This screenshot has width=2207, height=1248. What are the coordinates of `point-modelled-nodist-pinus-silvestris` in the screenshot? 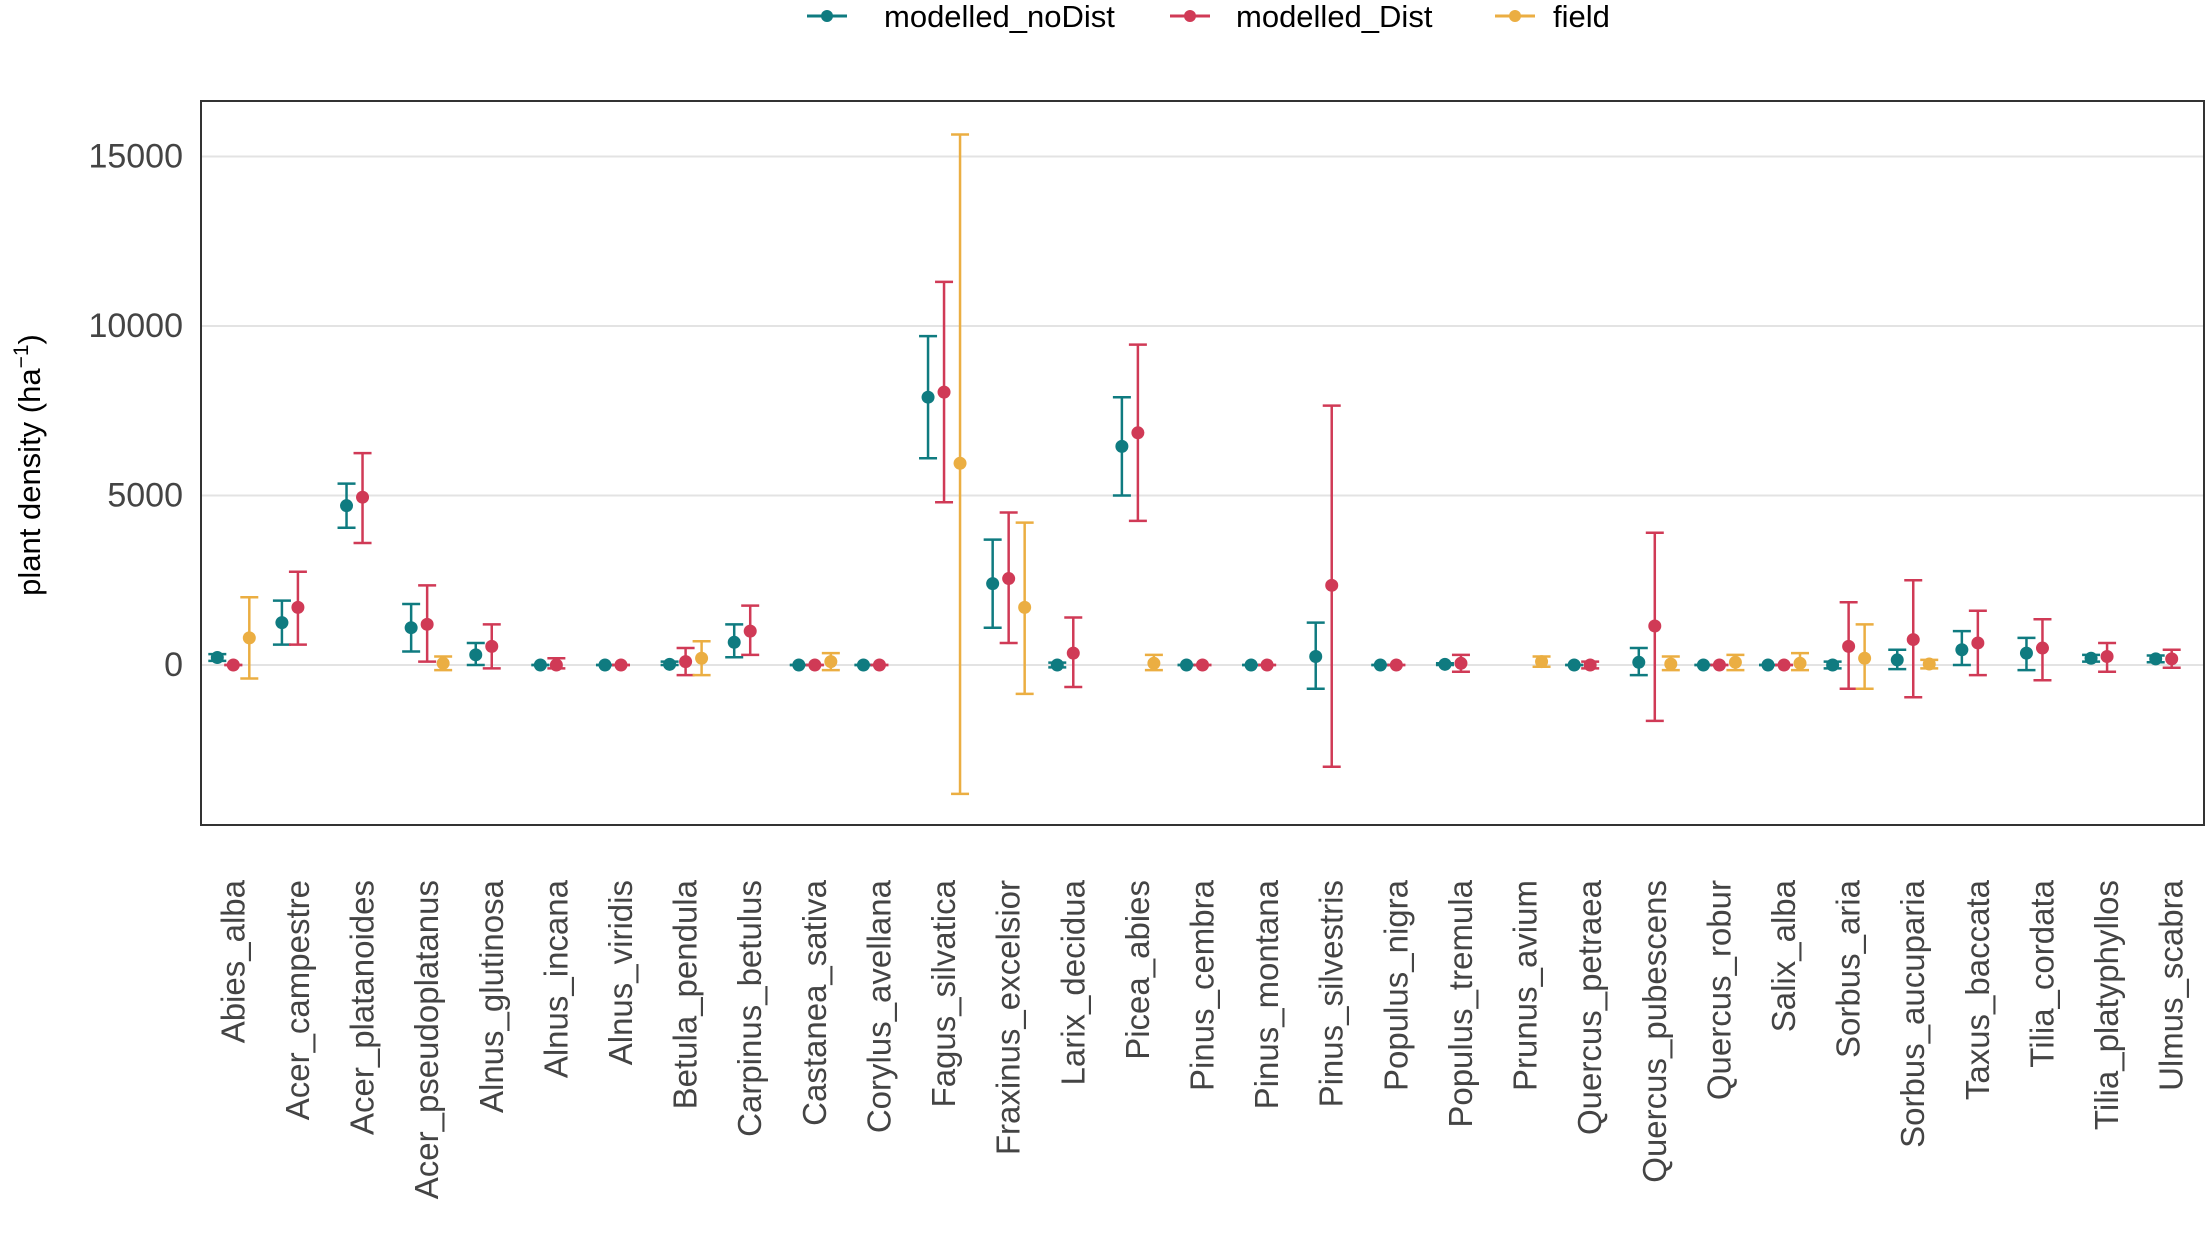 It's located at (1316, 657).